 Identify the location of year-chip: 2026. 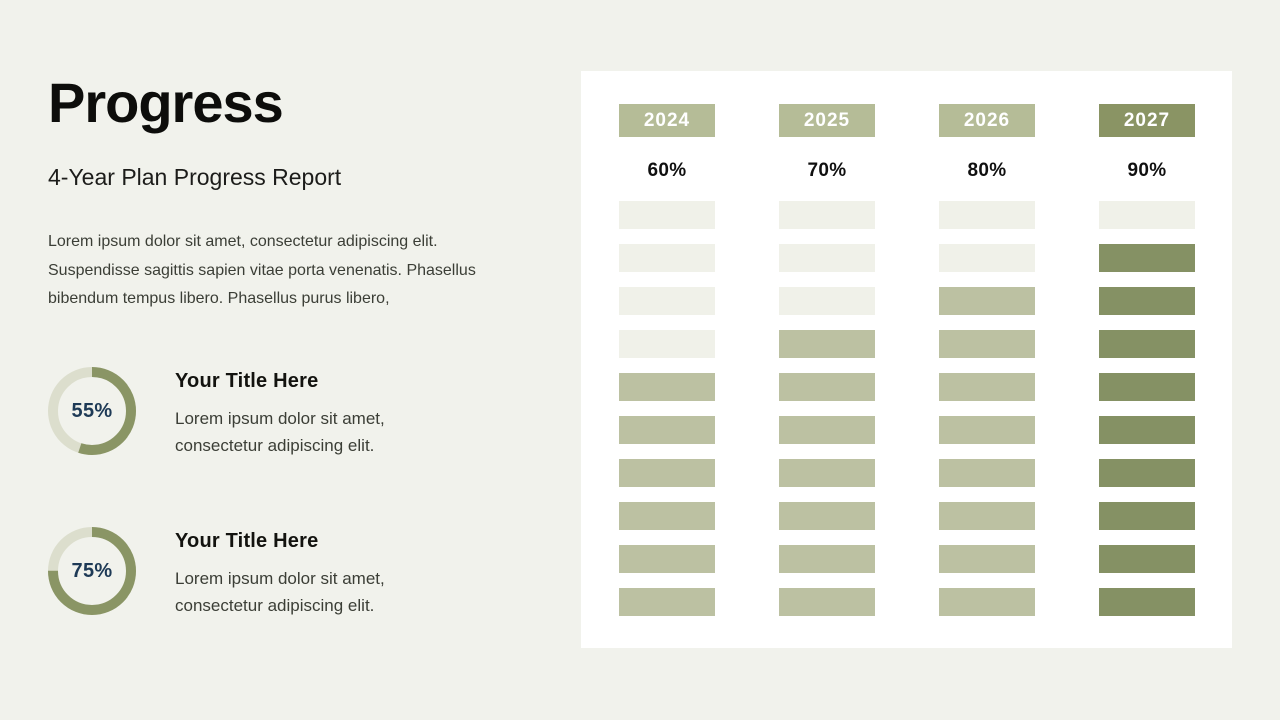
(987, 120).